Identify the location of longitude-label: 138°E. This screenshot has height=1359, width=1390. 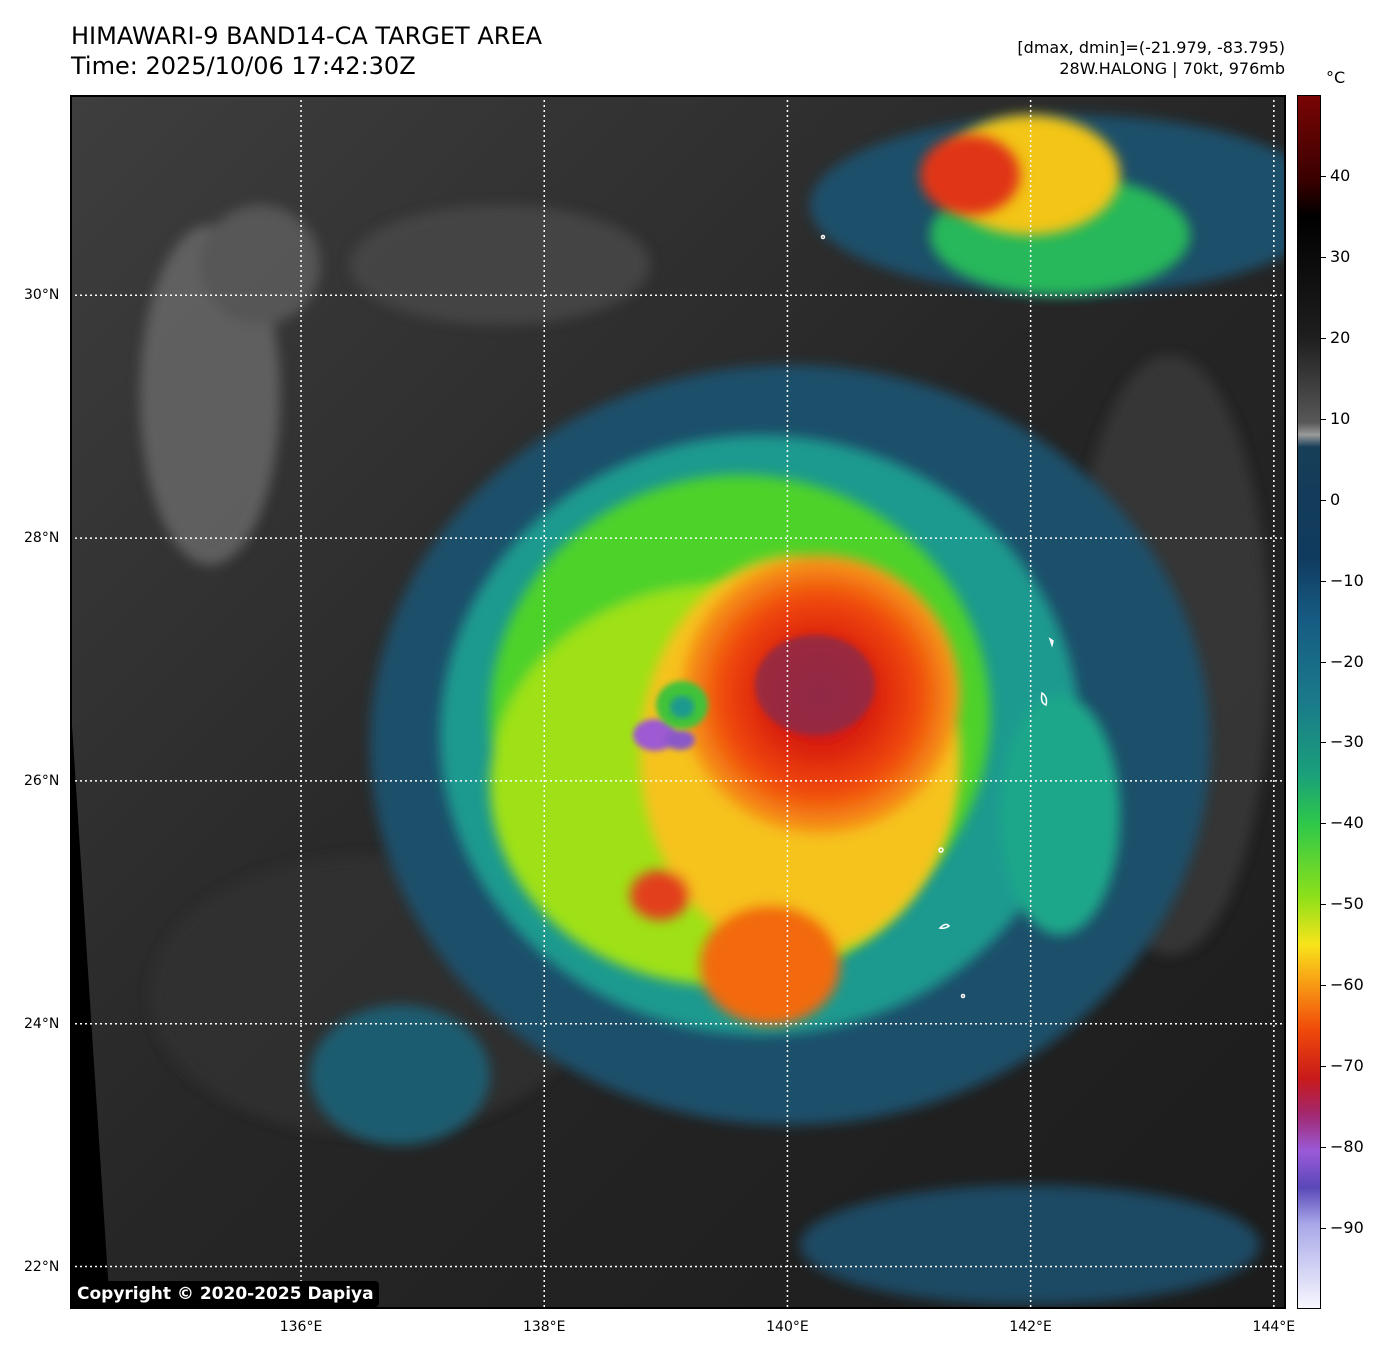
(544, 1327).